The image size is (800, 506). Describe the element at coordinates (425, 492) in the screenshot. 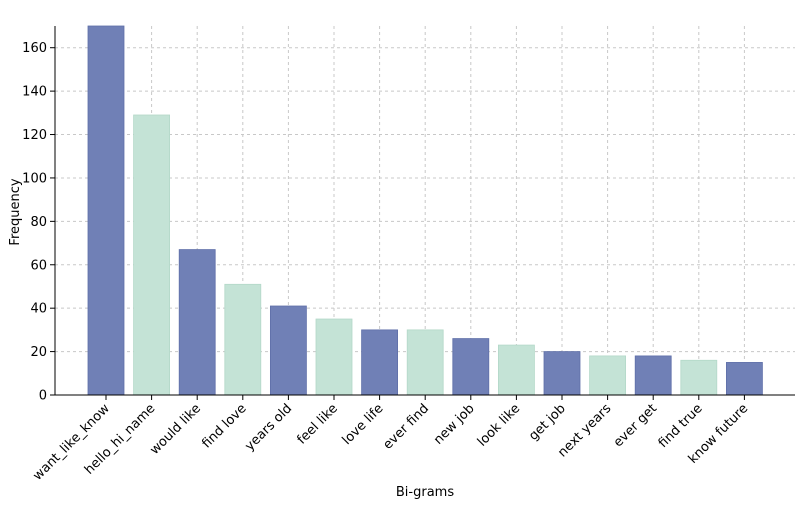

I see `x-axis-title: Bi-grams` at that location.